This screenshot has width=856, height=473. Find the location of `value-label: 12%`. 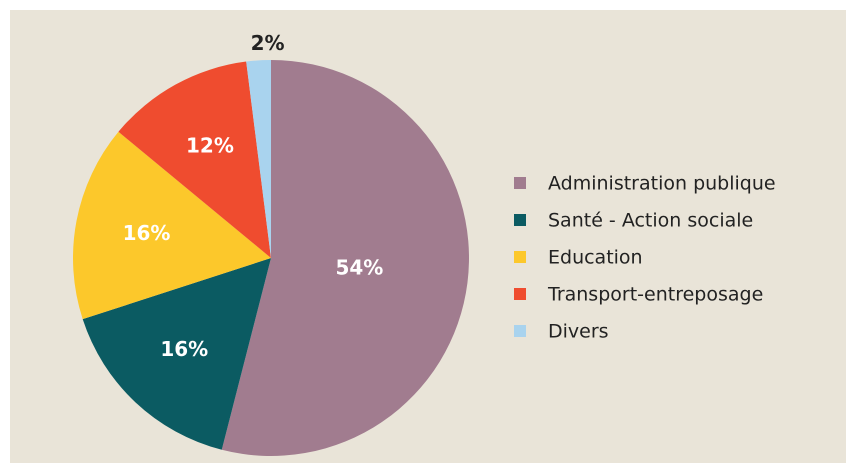

value-label: 12% is located at coordinates (210, 145).